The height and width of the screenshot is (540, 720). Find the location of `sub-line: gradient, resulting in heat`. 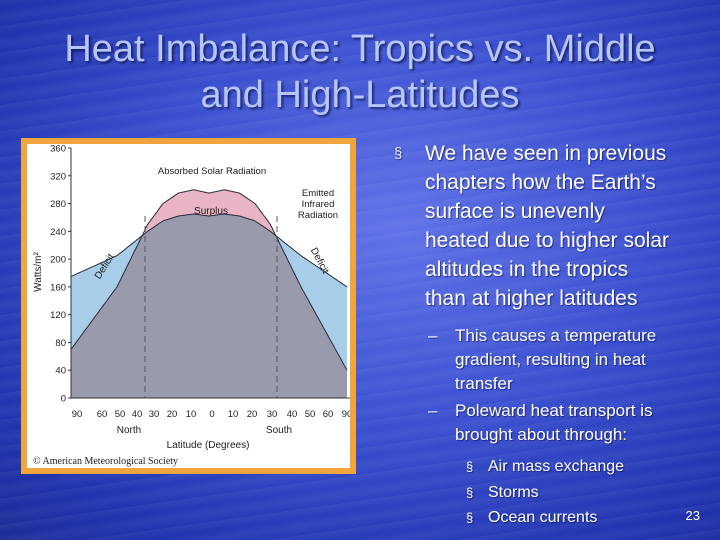

sub-line: gradient, resulting in heat is located at coordinates (550, 359).